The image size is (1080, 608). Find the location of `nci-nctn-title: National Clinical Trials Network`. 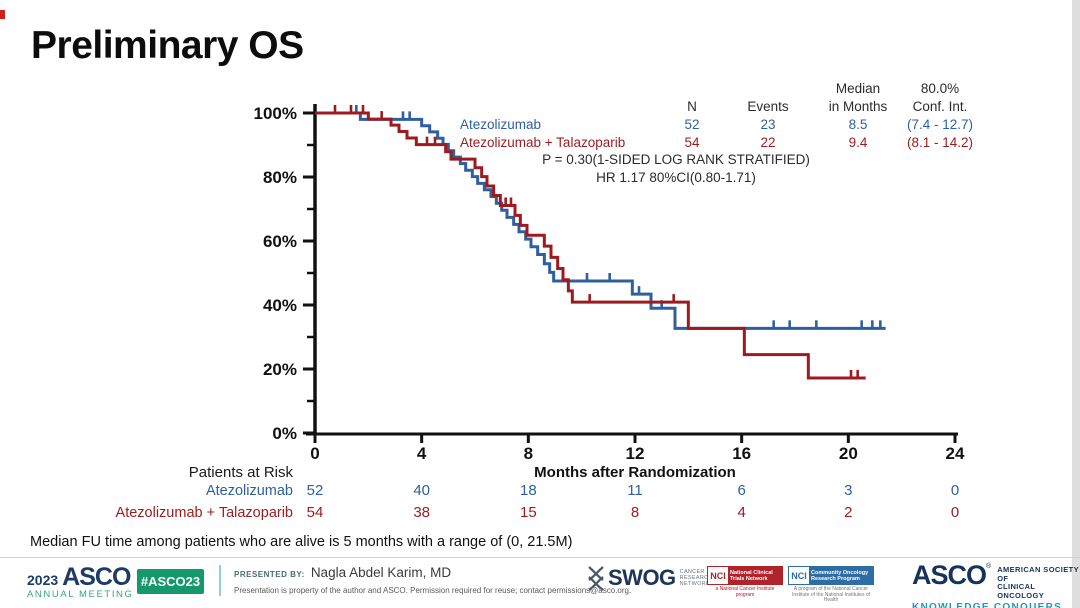

nci-nctn-title: National Clinical Trials Network is located at coordinates (755, 575).